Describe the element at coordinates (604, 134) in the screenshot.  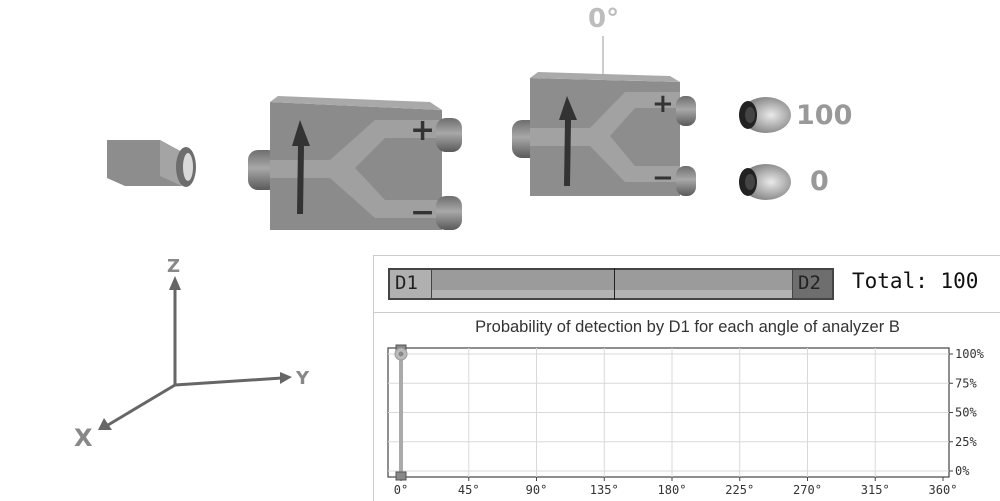
I see `analyzer-b: + −` at that location.